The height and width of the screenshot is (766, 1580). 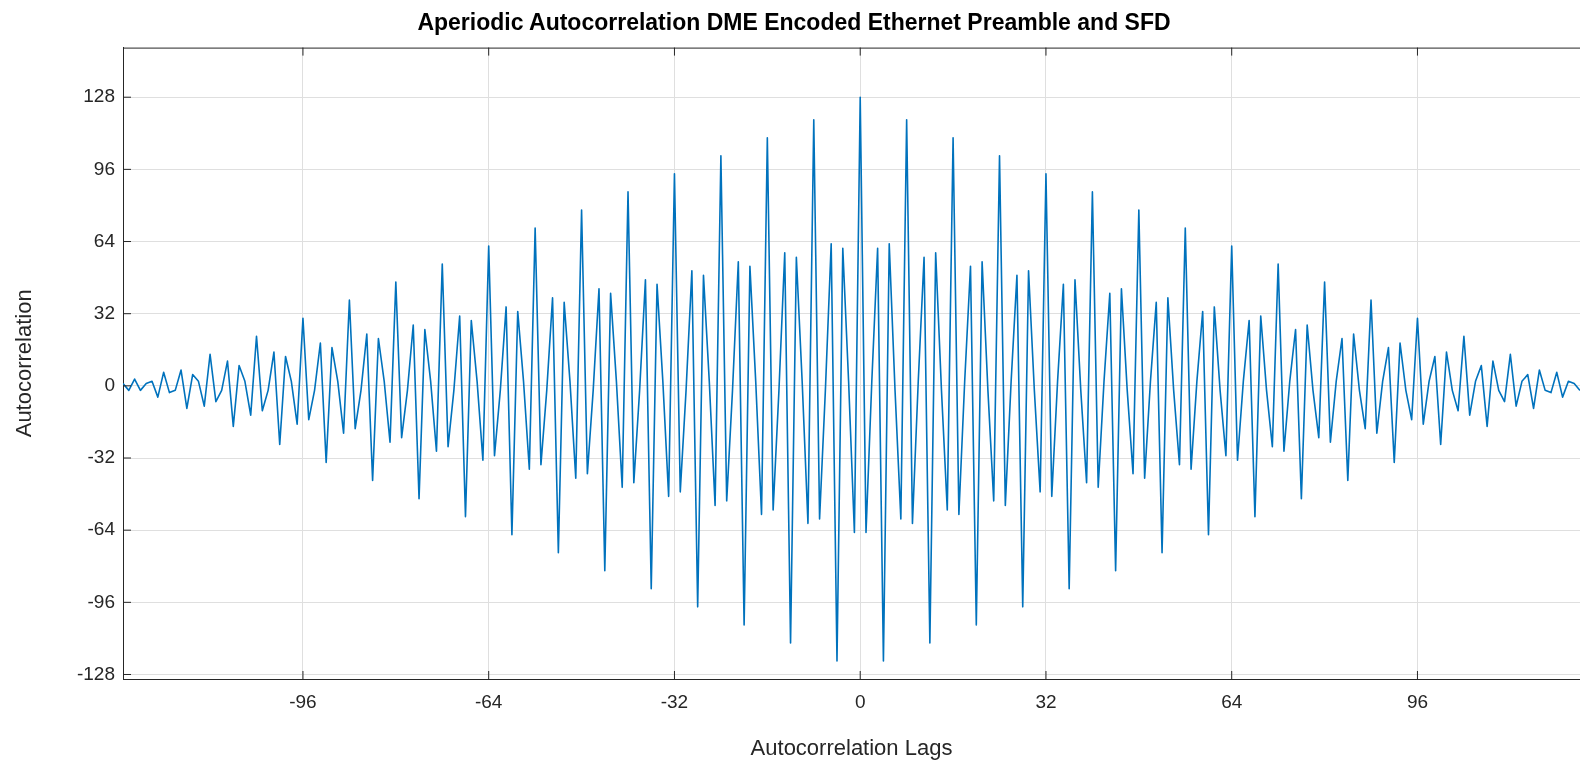 What do you see at coordinates (104, 168) in the screenshot?
I see `y-tick-label: 96` at bounding box center [104, 168].